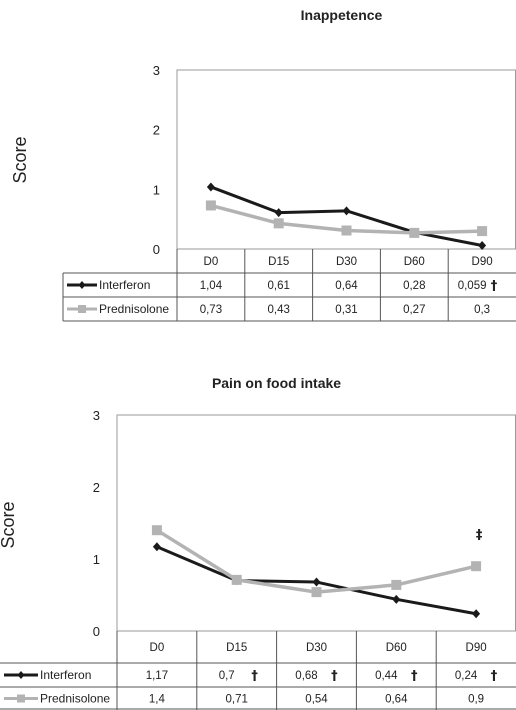 This screenshot has height=710, width=516. Describe the element at coordinates (414, 310) in the screenshot. I see `data-label: 0,27` at that location.